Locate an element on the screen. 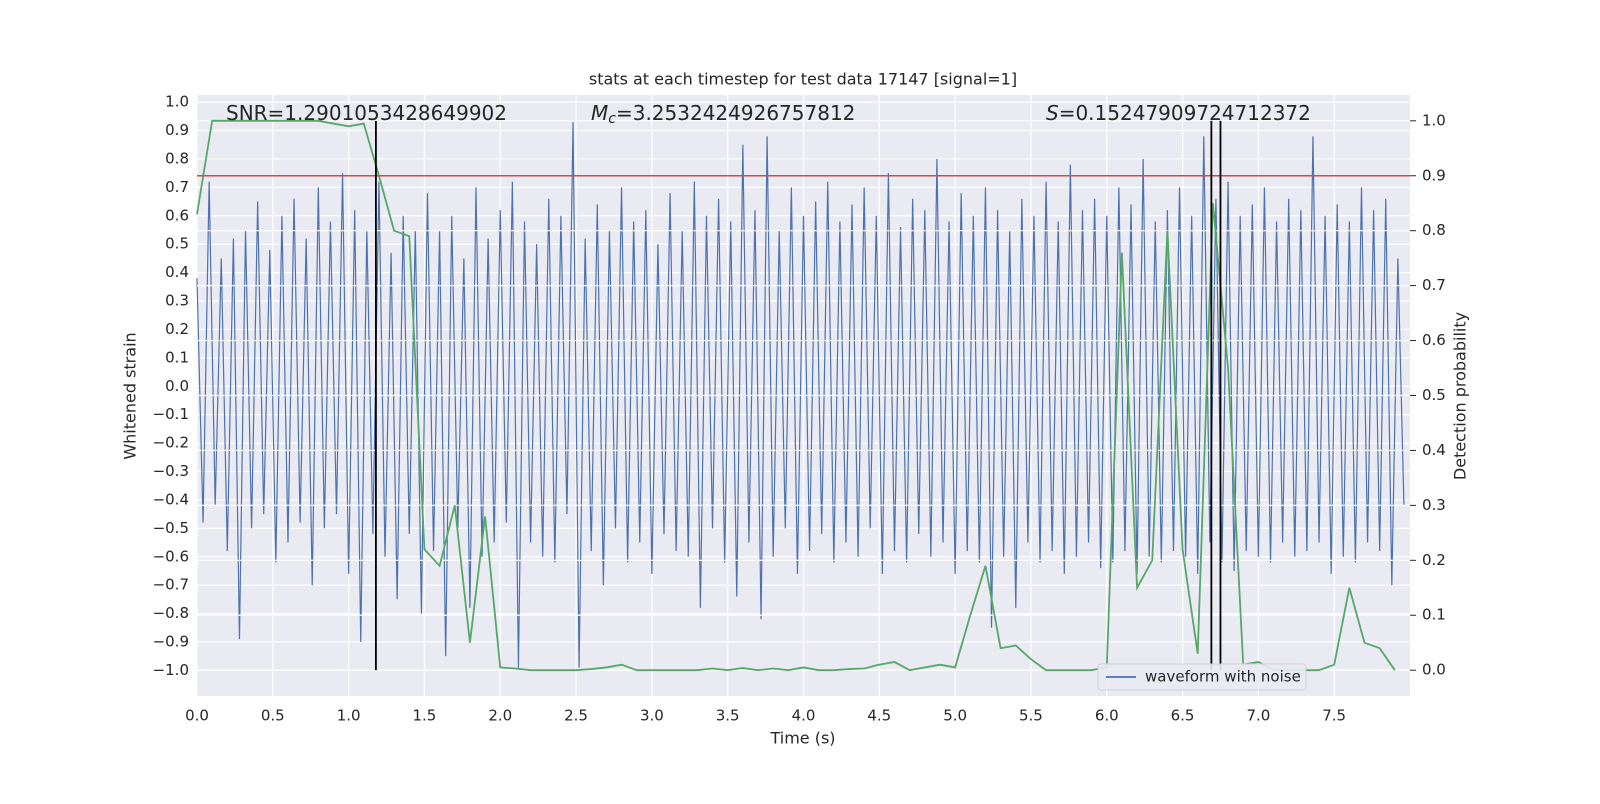 The image size is (1600, 804). y-tick-label: −0.2 is located at coordinates (171, 443).